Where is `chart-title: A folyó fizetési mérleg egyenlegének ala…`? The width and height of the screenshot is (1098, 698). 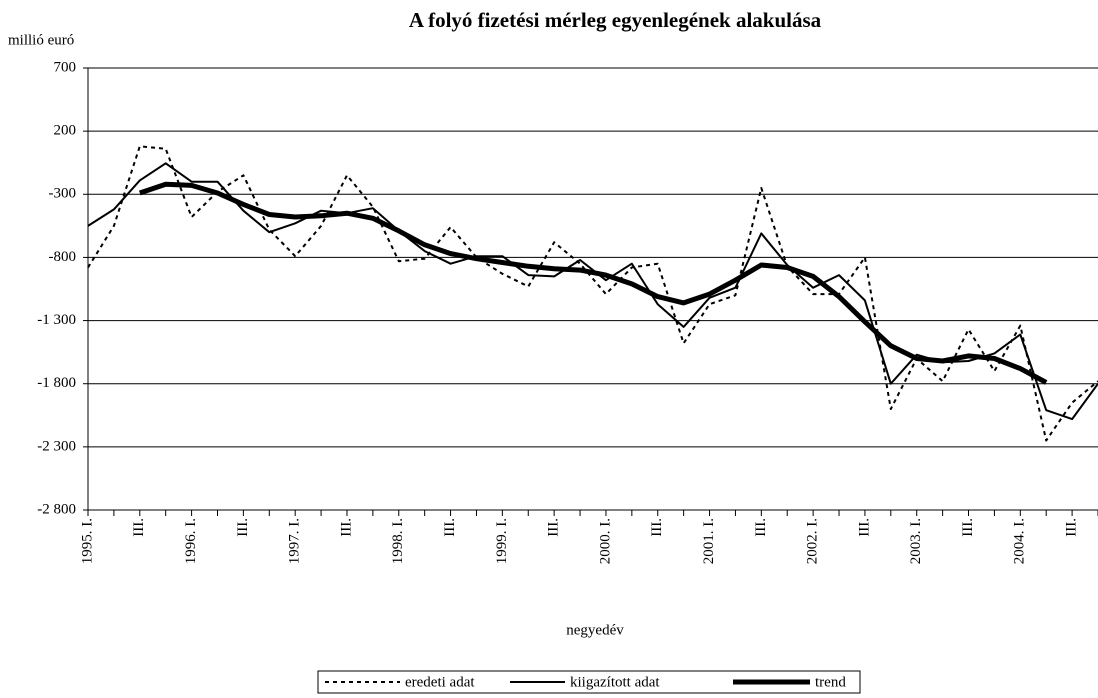
chart-title: A folyó fizetési mérleg egyenlegének ala… is located at coordinates (615, 20).